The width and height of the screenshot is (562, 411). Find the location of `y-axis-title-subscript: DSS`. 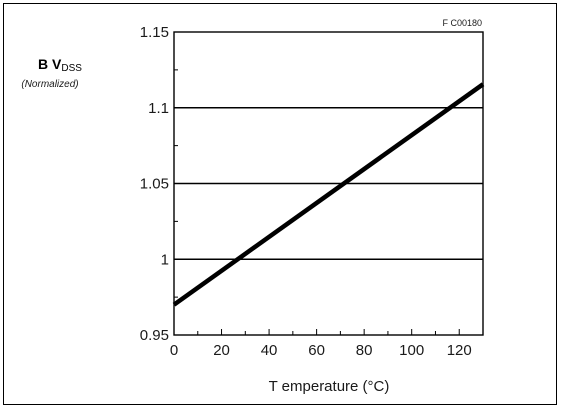

y-axis-title-subscript: DSS is located at coordinates (71, 68).